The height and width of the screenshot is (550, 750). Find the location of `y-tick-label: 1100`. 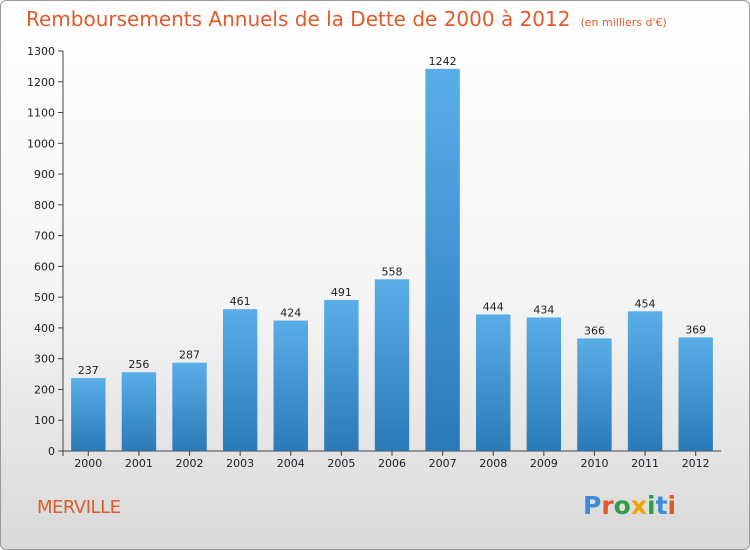

y-tick-label: 1100 is located at coordinates (41, 113).